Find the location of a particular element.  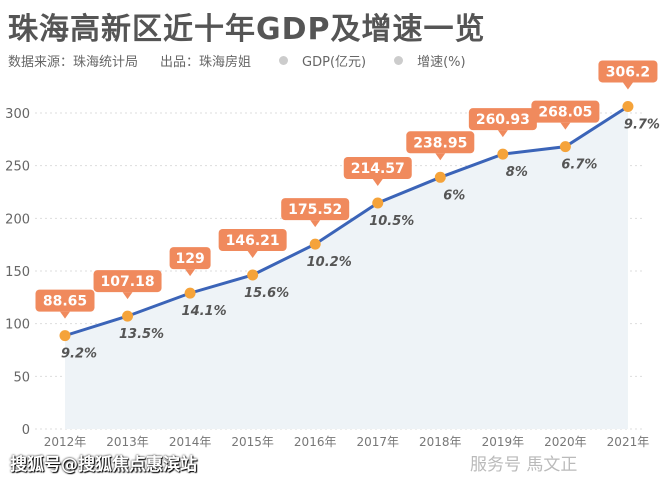

gdp-value-label: 214.57 is located at coordinates (378, 169).